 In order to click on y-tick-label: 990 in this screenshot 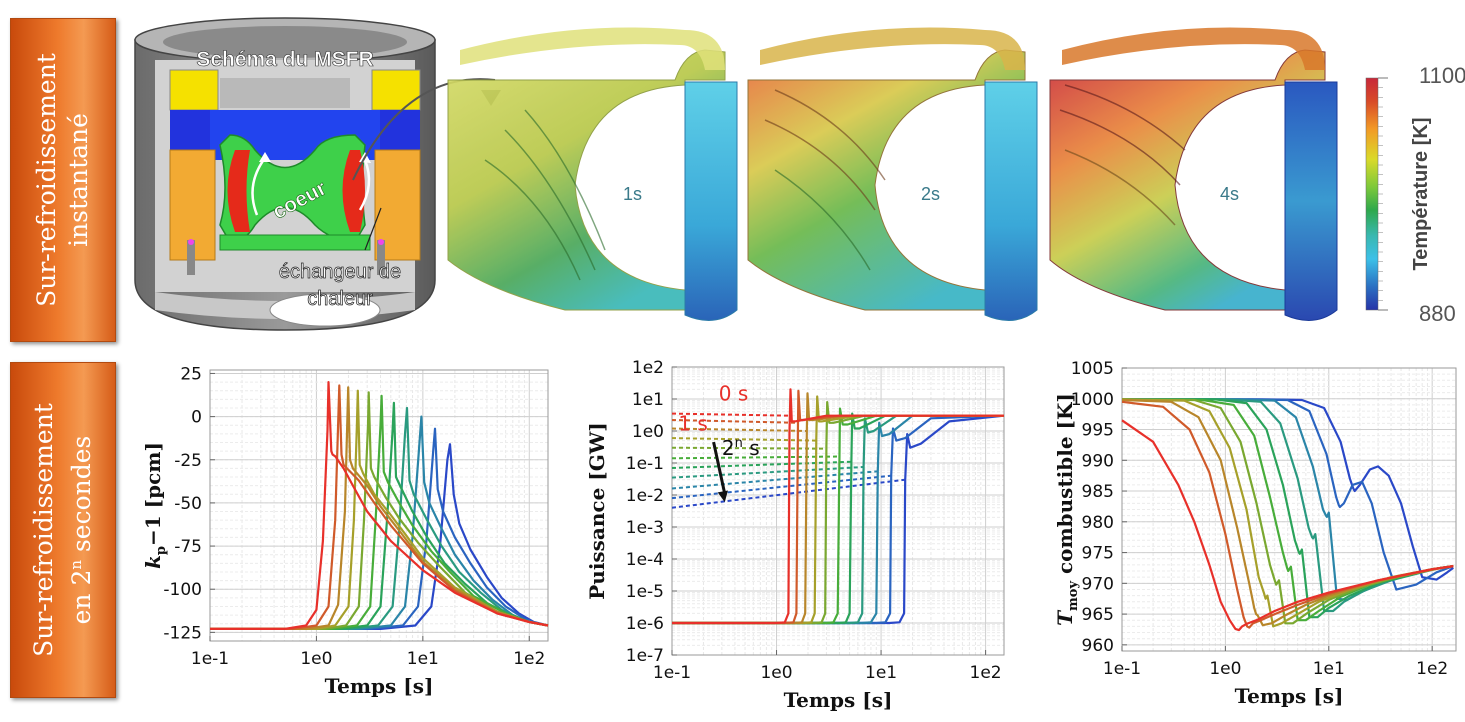, I will do `click(1098, 461)`.